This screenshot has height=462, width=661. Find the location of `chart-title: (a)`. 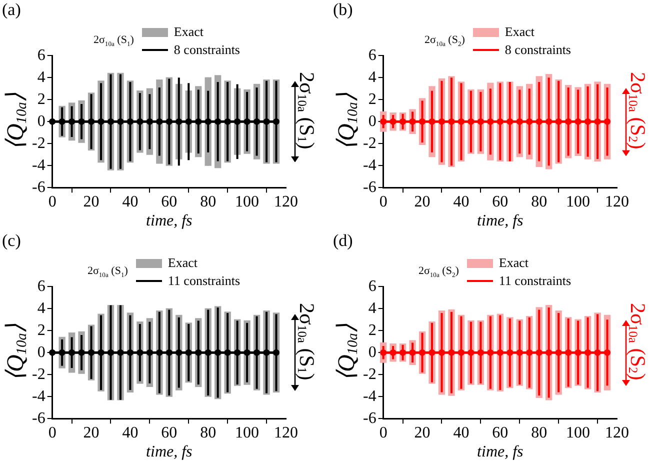

chart-title: (a) is located at coordinates (11, 10).